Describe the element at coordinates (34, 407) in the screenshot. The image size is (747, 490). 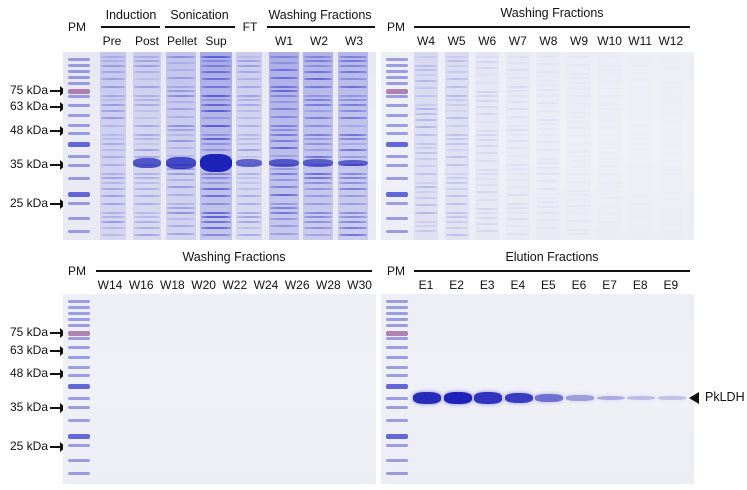
I see `marker-35kda: 35 kDa` at that location.